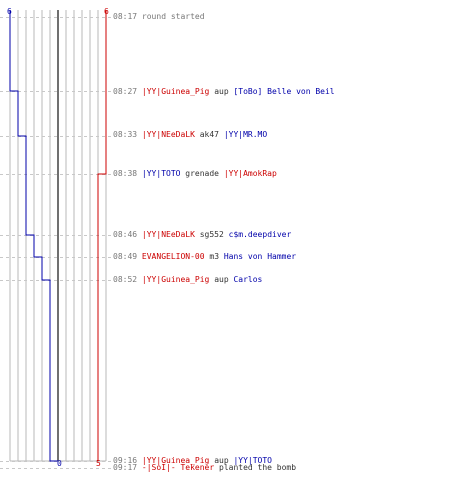  Describe the element at coordinates (9, 11) in the screenshot. I see `scale-top-left: 6` at that location.